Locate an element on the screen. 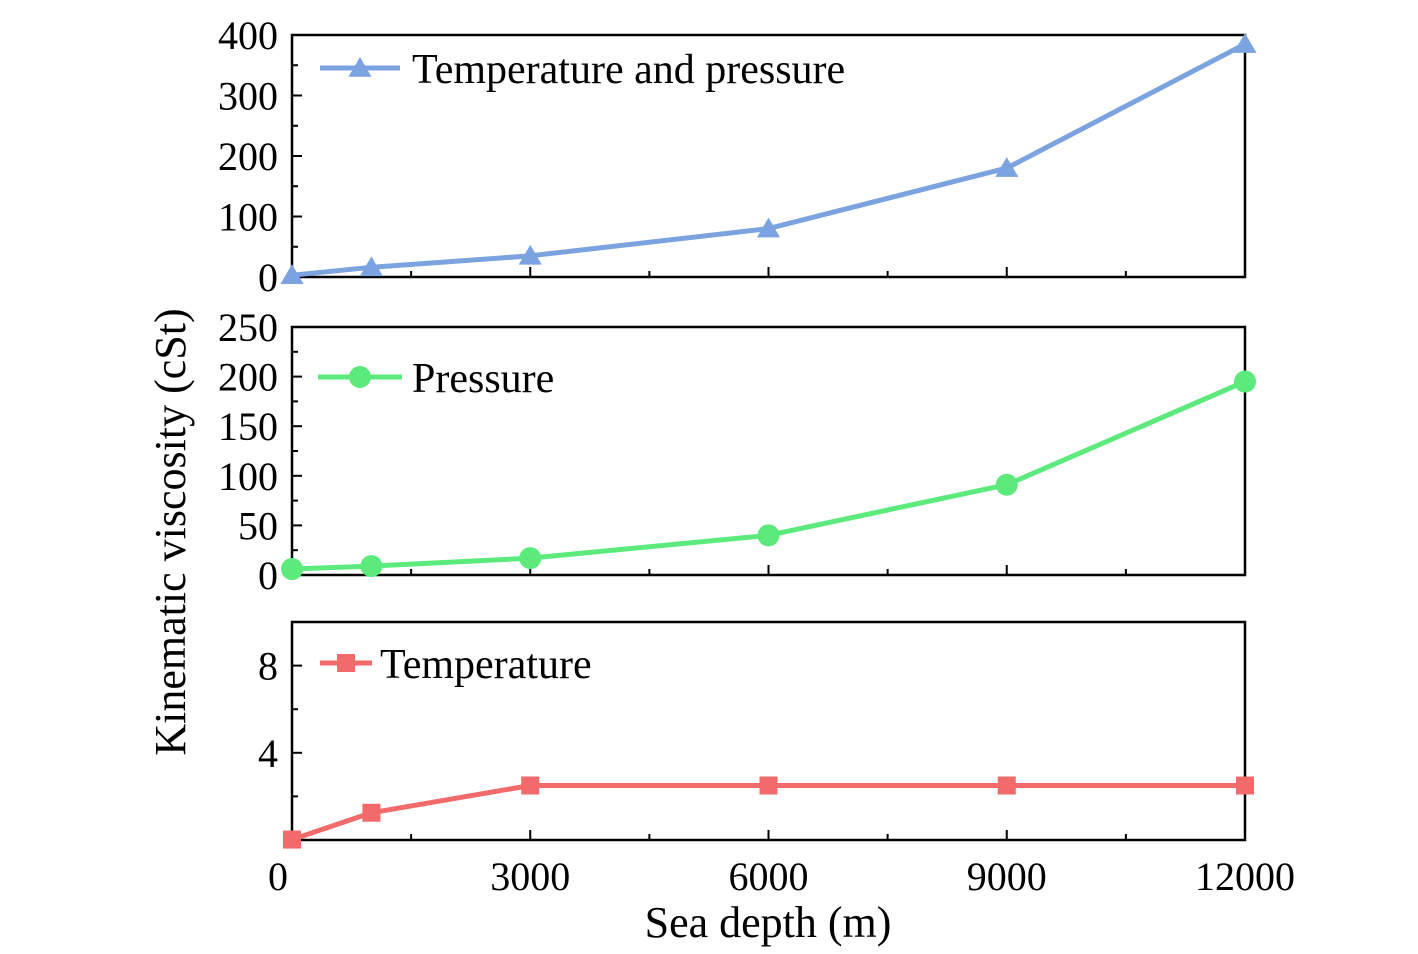  series-temperature is located at coordinates (768, 812).